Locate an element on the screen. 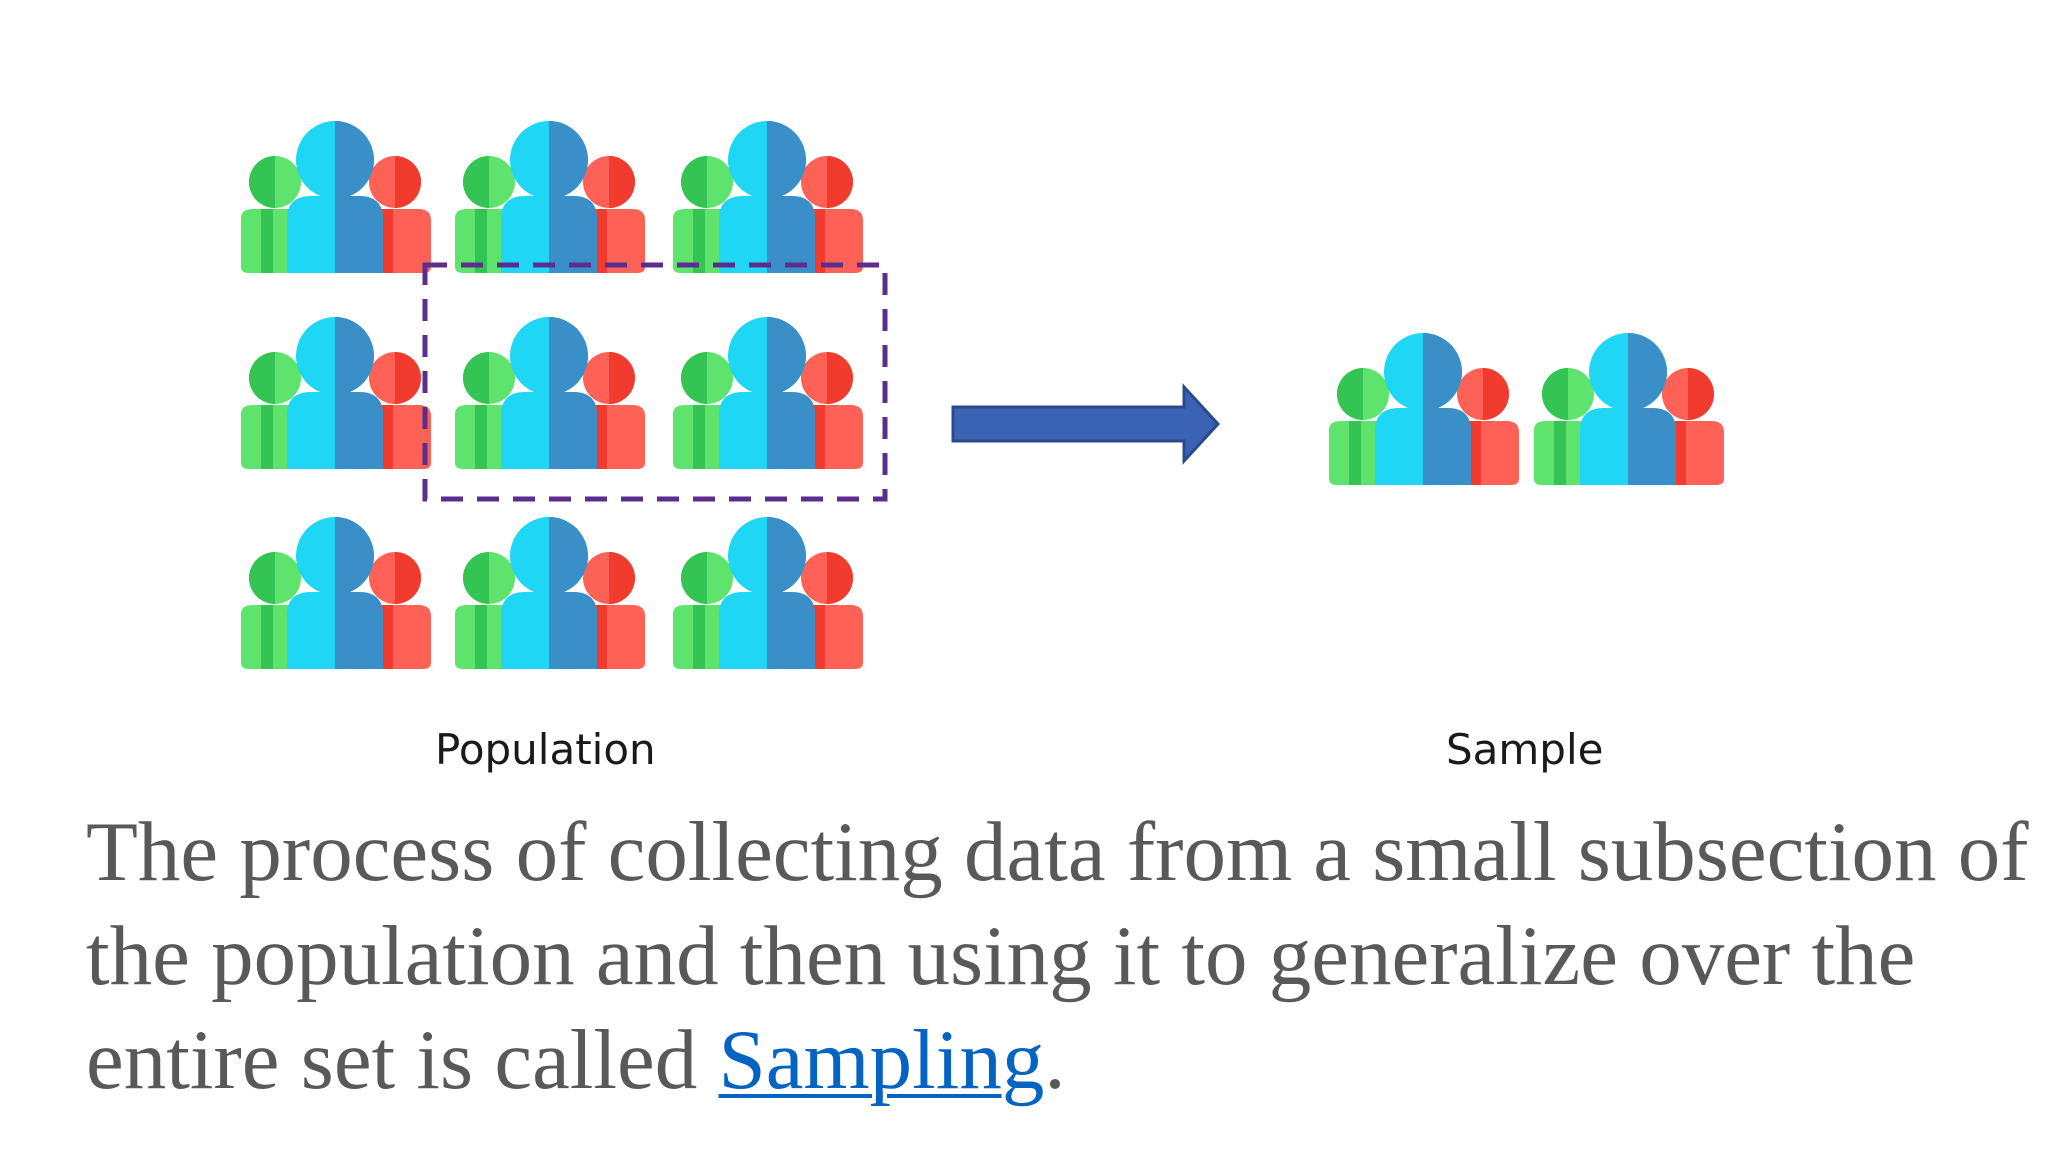  sample-groups is located at coordinates (1526, 409).